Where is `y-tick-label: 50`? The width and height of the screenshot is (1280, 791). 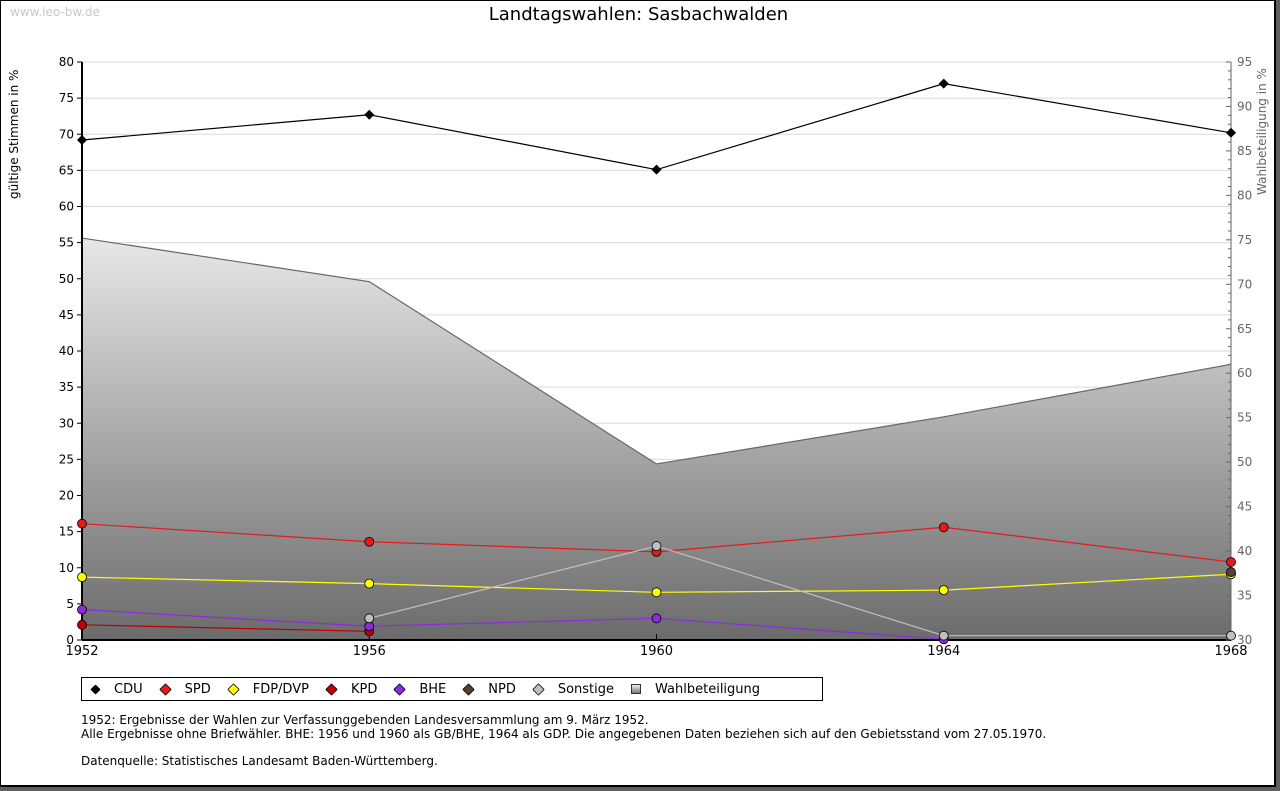 y-tick-label: 50 is located at coordinates (66, 279).